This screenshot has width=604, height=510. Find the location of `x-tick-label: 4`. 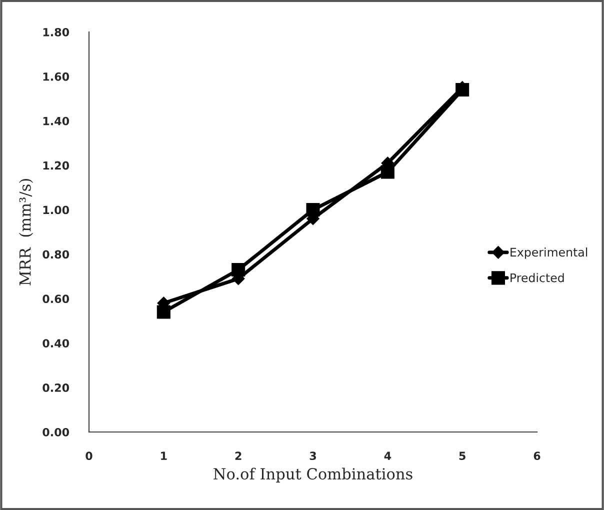

x-tick-label: 4 is located at coordinates (388, 456).